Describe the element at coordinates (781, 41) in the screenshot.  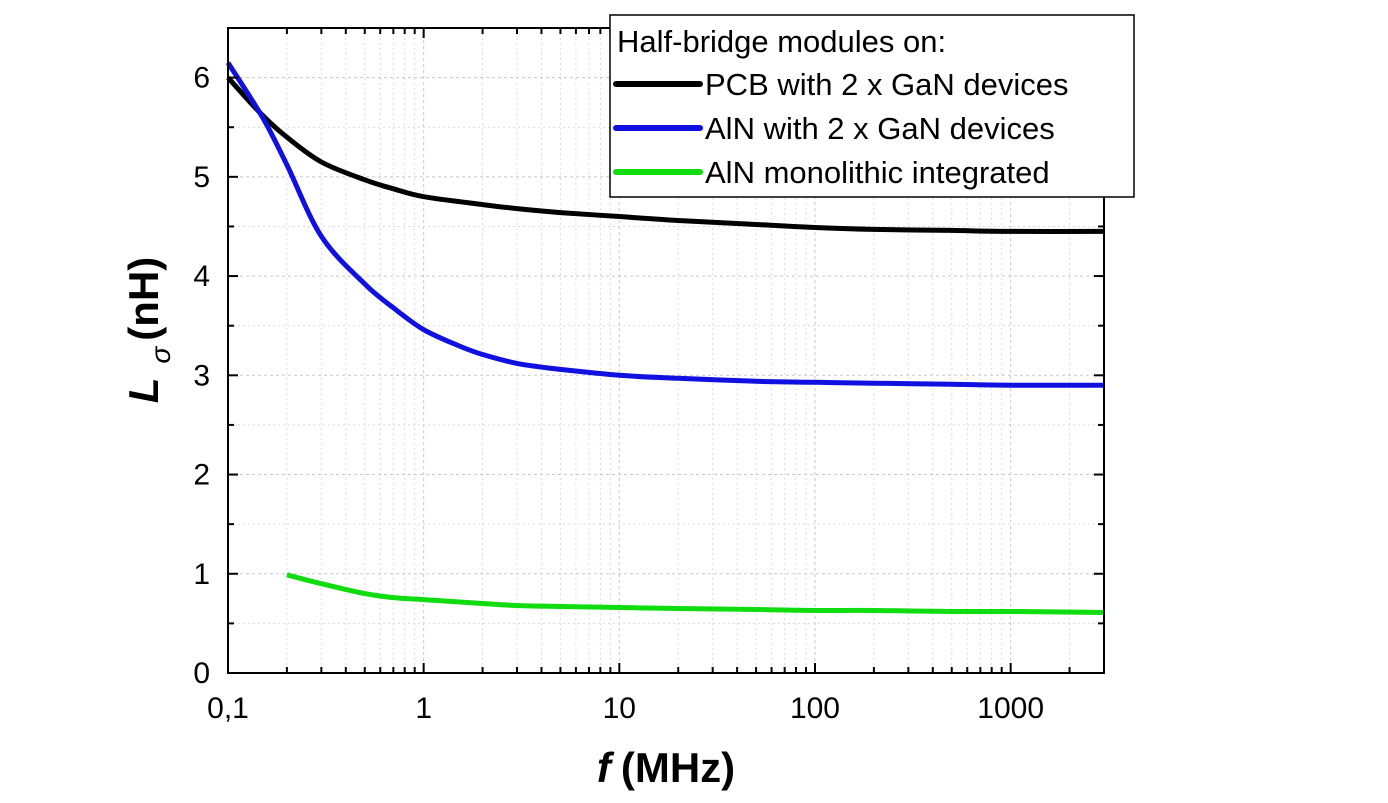
I see `legend-title: Half-bridge modules on:` at that location.